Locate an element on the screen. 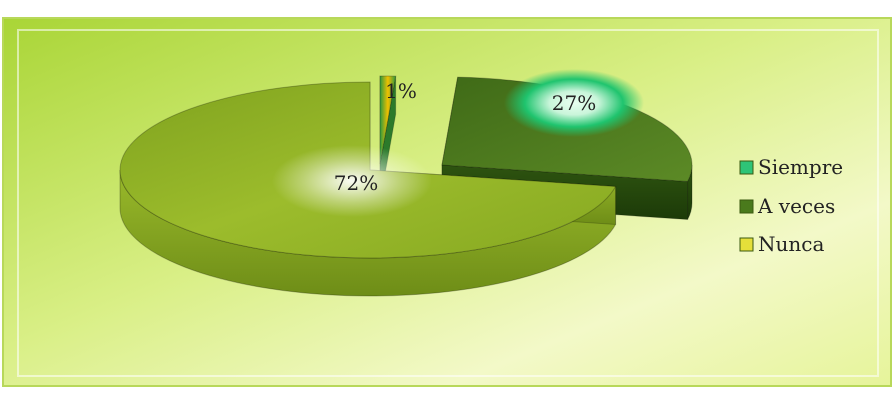  label-glow-nunca is located at coordinates (352, 181).